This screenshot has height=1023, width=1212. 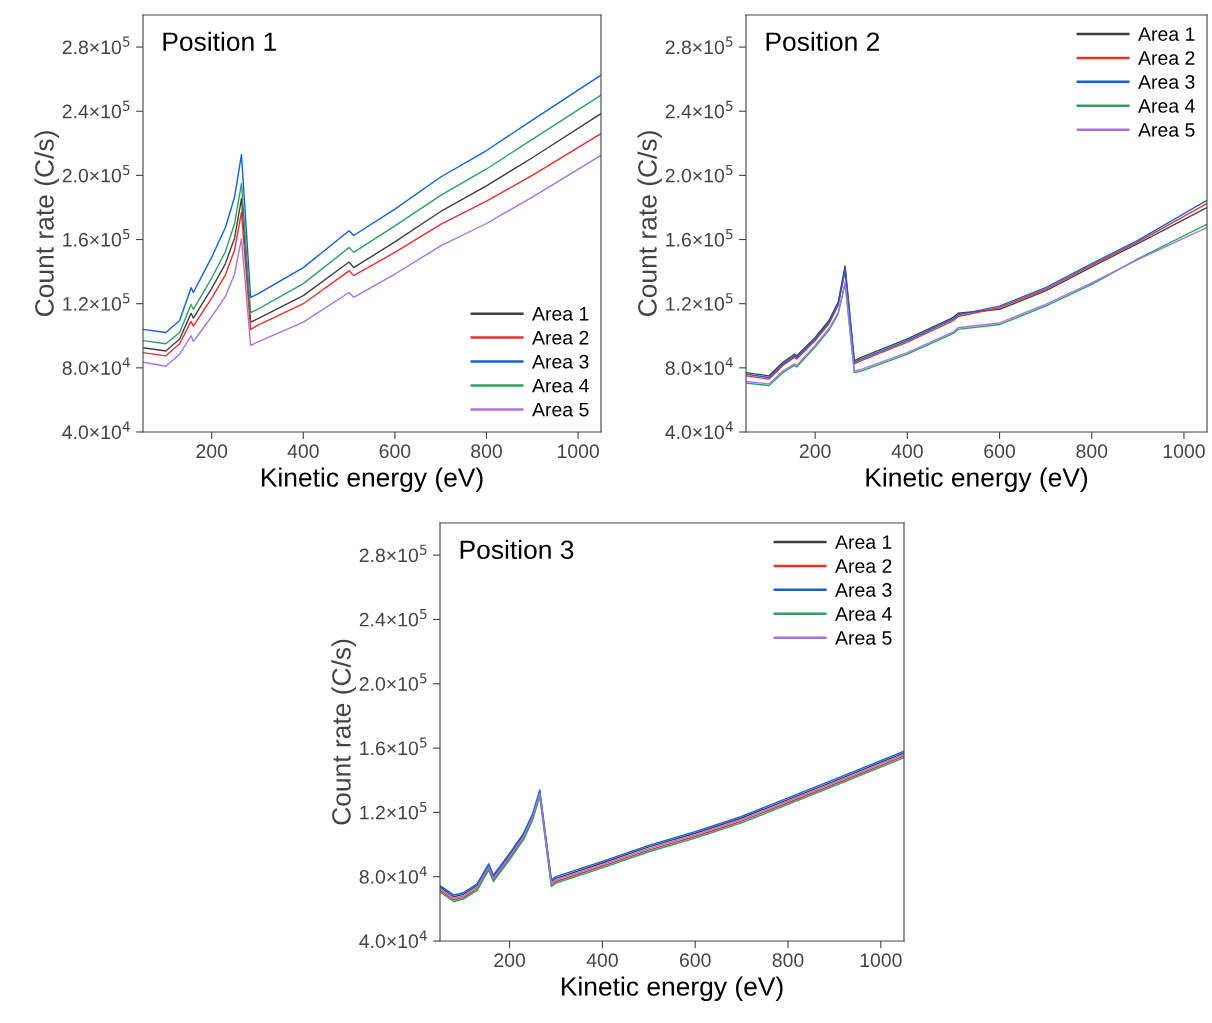 I want to click on chart-title: Position 1, so click(x=219, y=41).